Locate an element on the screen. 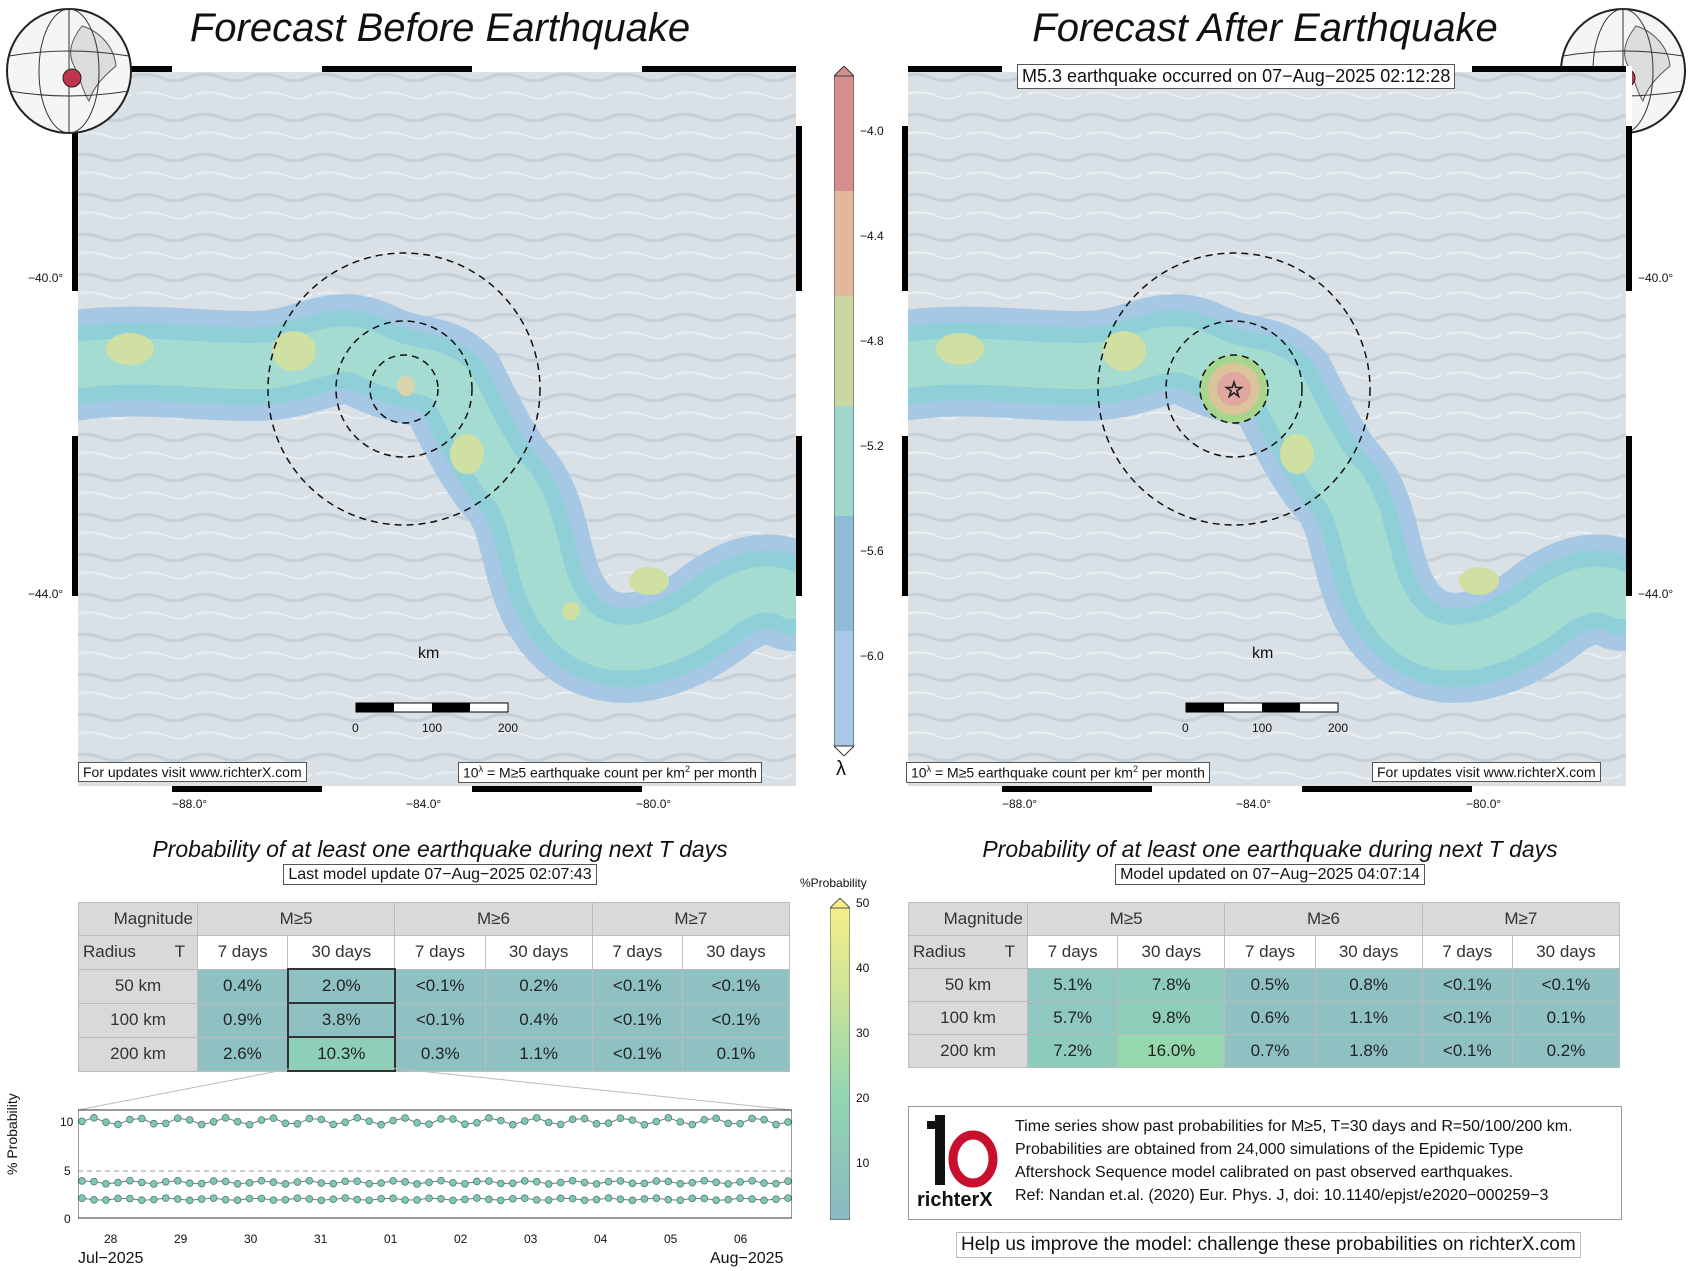 This screenshot has height=1271, width=1692. right-update-link: For updates visit www.richterX.com is located at coordinates (1486, 772).